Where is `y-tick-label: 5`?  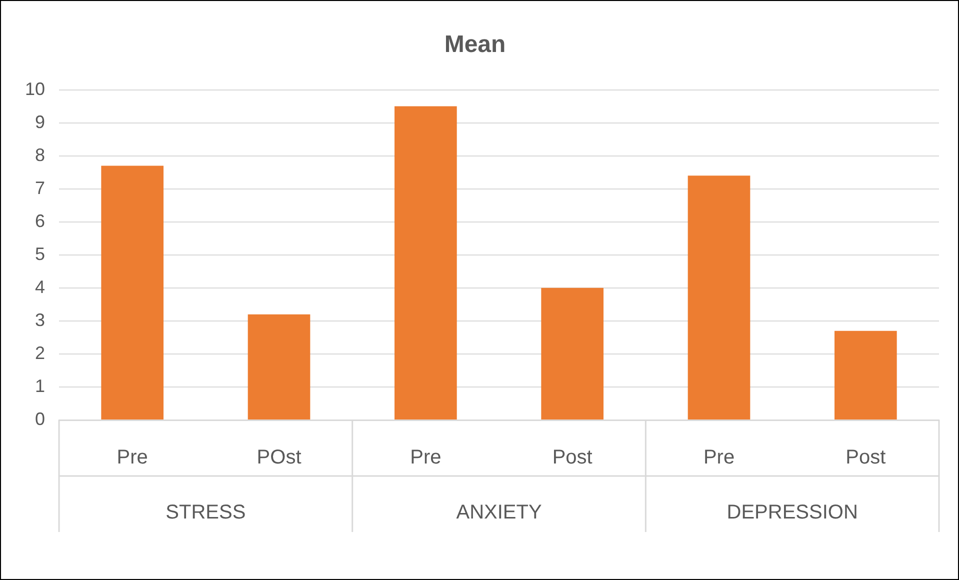 y-tick-label: 5 is located at coordinates (40, 254).